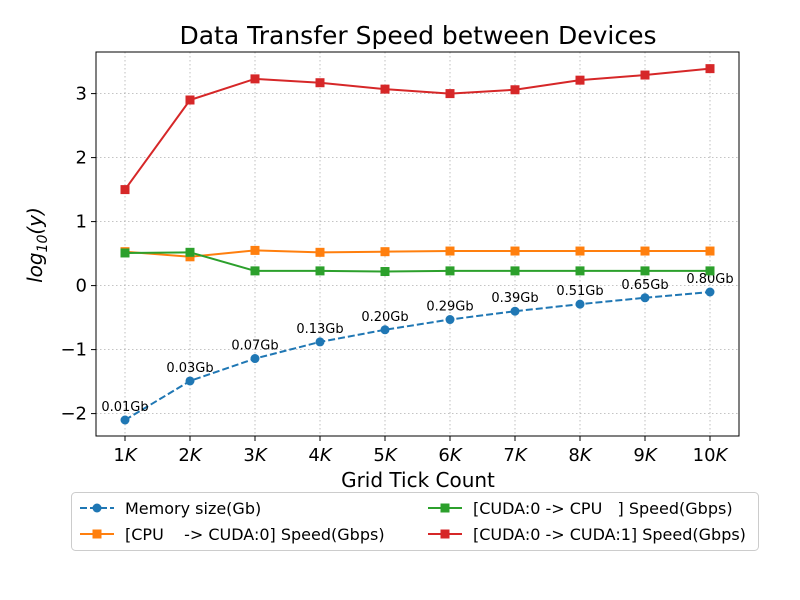  Describe the element at coordinates (711, 455) in the screenshot. I see `x-tick-label: 10K` at that location.